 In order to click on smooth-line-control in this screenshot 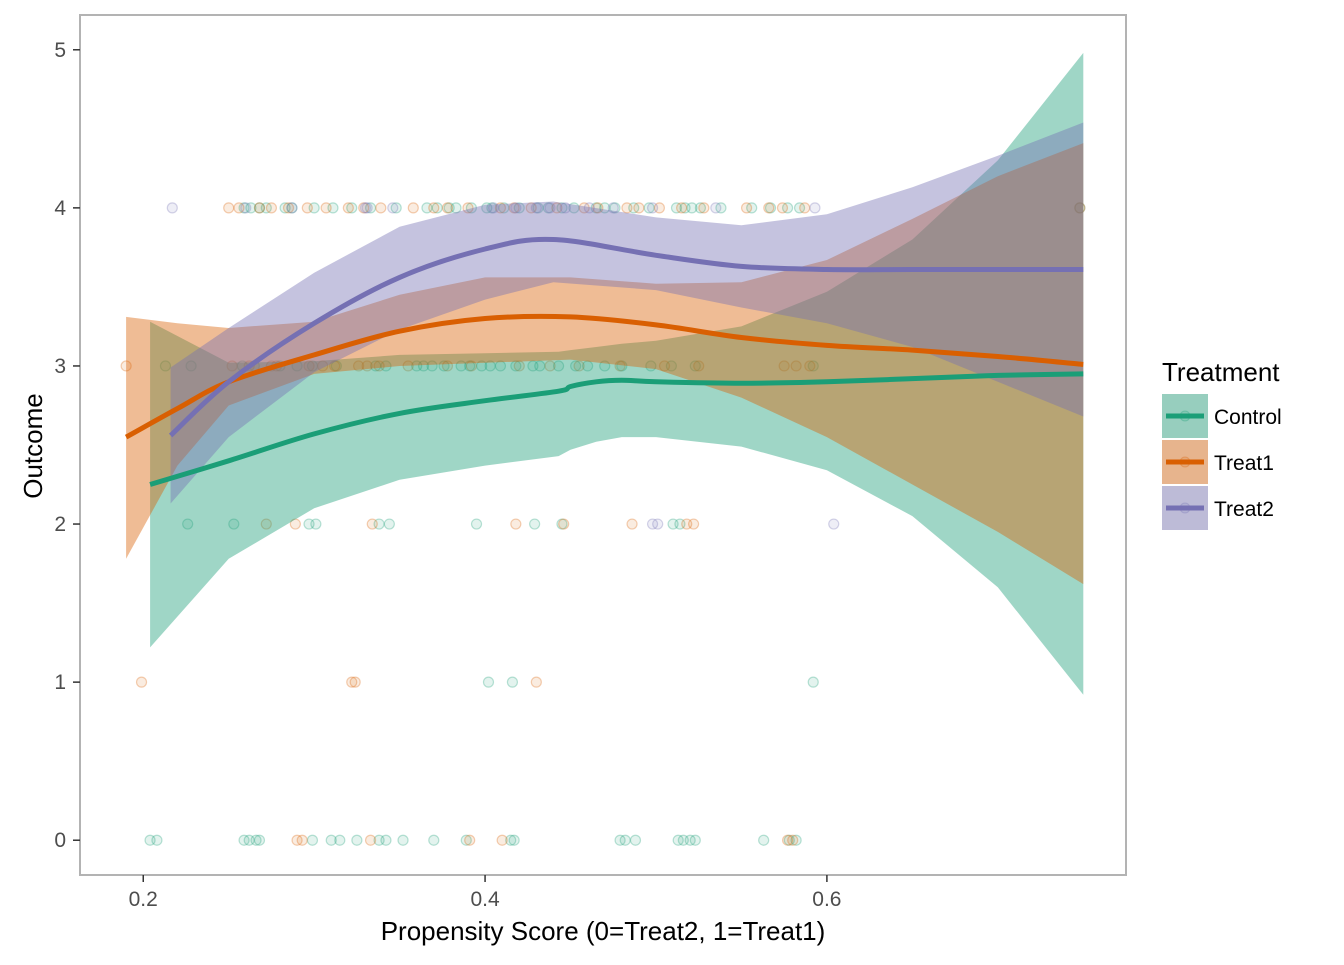, I will do `click(616, 429)`.